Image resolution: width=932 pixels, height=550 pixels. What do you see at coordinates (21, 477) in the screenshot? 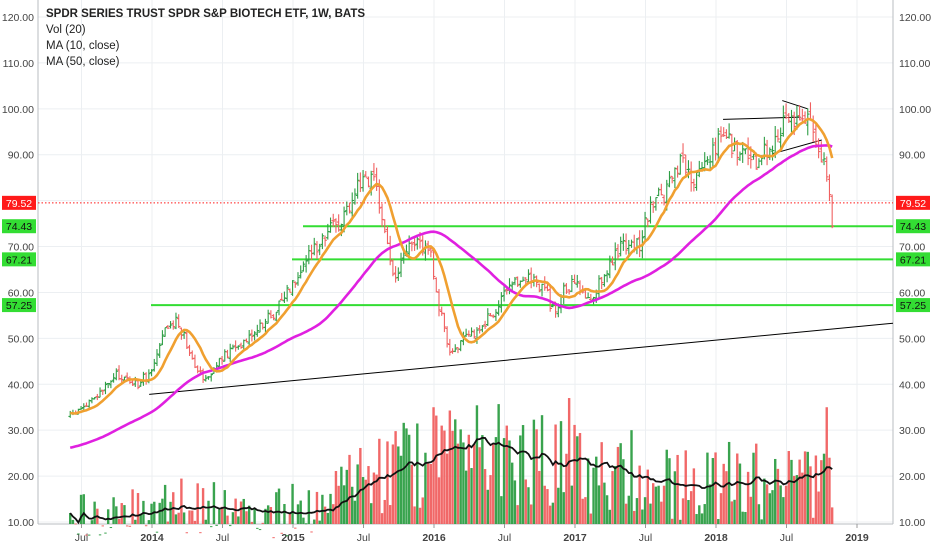
I see `y-tick-label-left: 20.00` at bounding box center [21, 477].